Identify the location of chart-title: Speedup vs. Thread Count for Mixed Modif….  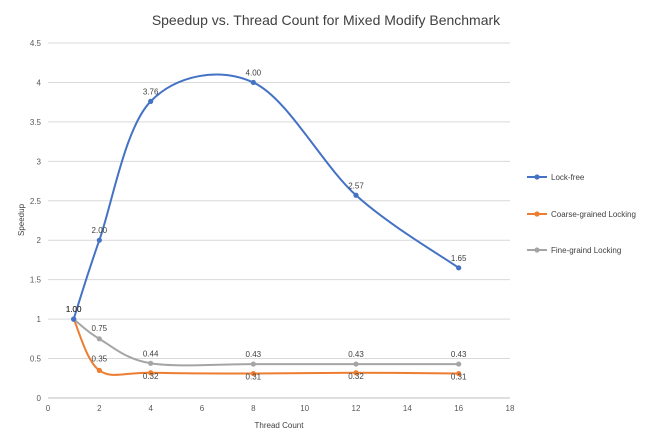
(326, 20).